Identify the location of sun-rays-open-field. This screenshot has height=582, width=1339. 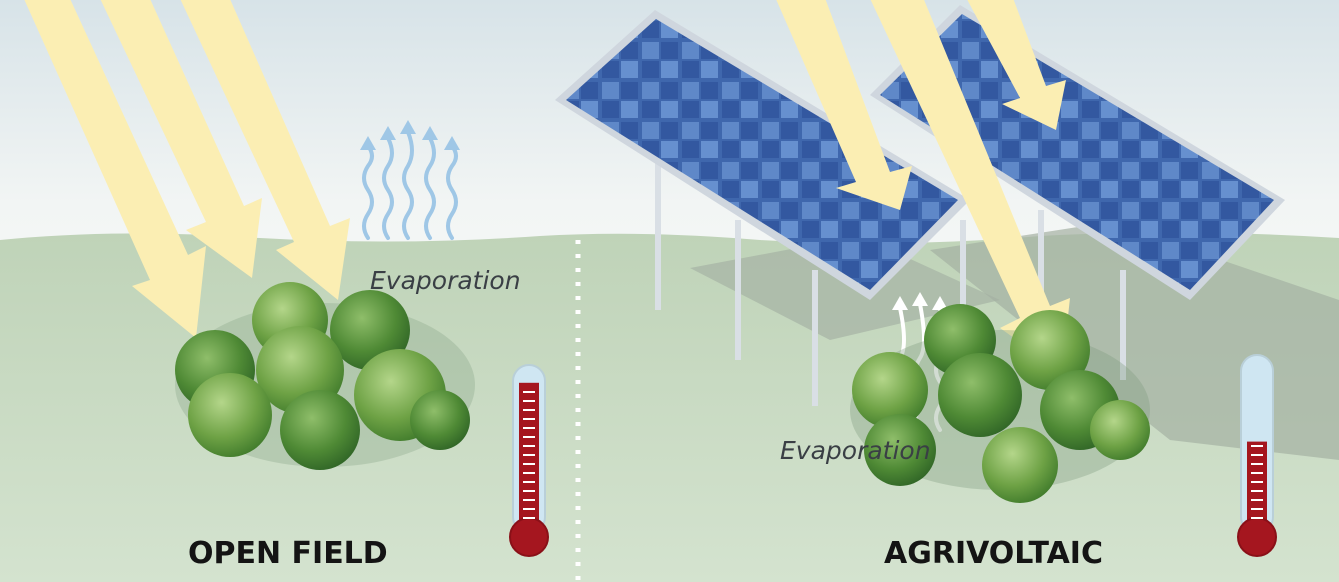
(187, 169).